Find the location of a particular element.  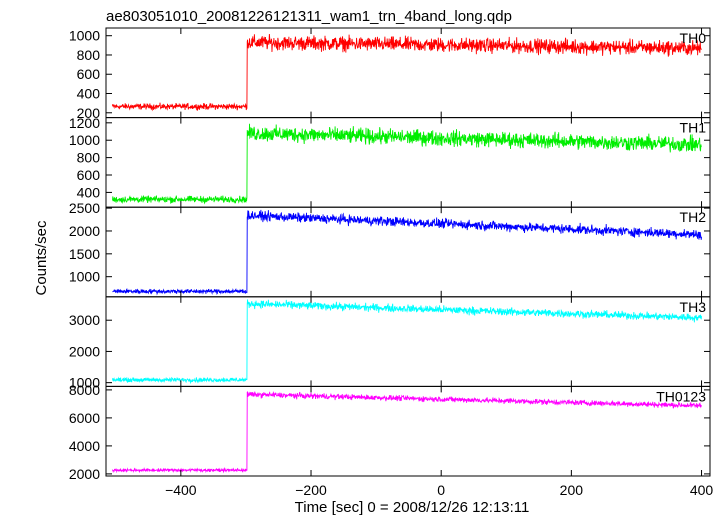

panel-label: TH0 is located at coordinates (693, 38).